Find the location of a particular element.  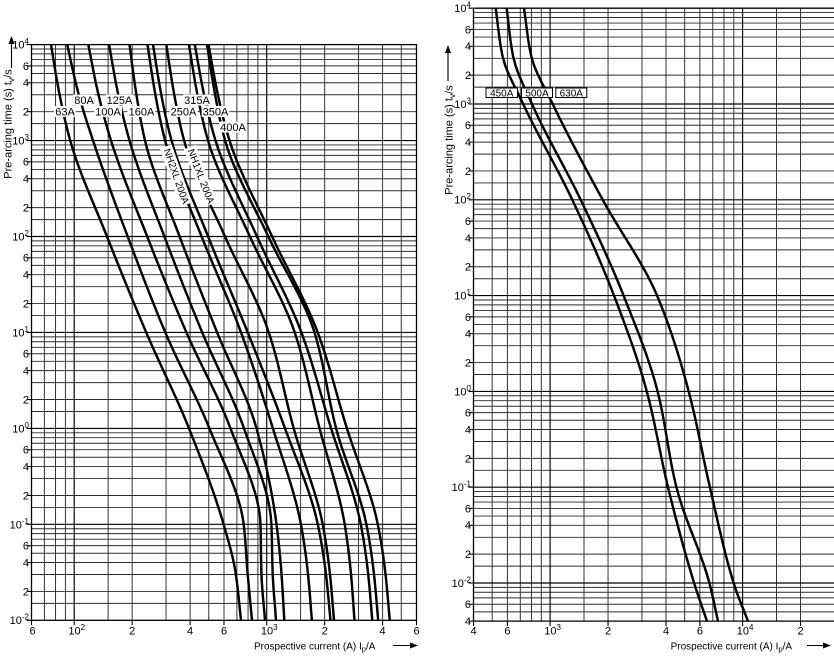

svg-text: 63A is located at coordinates (65, 112).